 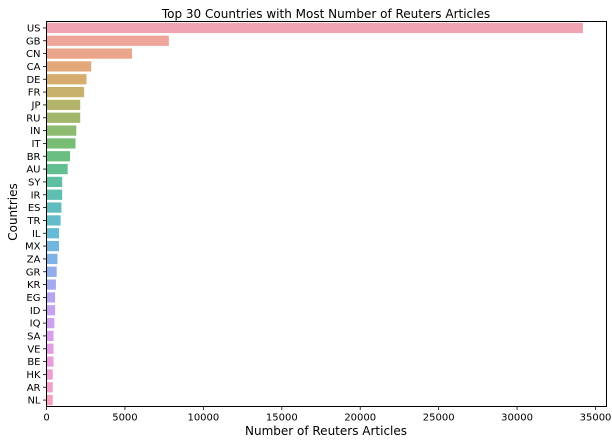 What do you see at coordinates (36, 144) in the screenshot?
I see `y-tick-label: IT` at bounding box center [36, 144].